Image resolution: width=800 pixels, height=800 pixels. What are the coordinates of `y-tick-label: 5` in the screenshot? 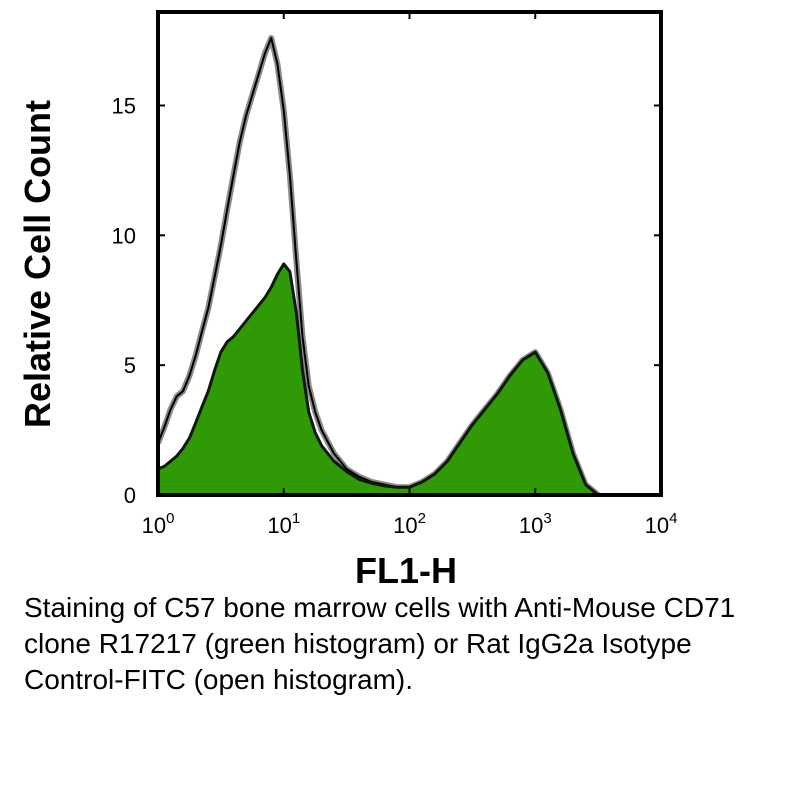 It's located at (130, 365).